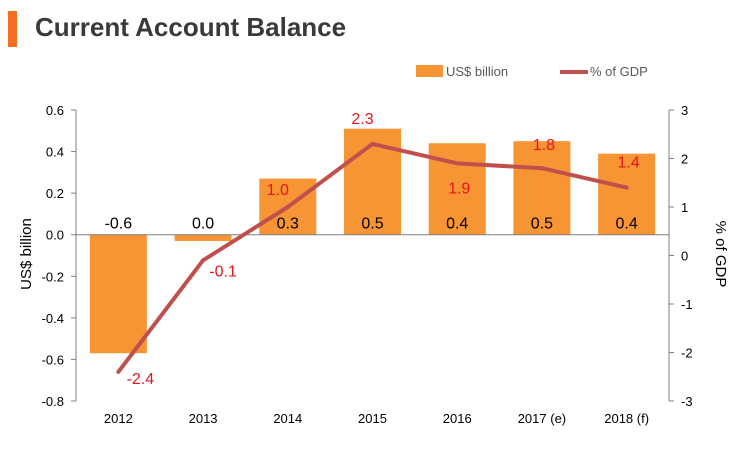  Describe the element at coordinates (53, 318) in the screenshot. I see `y-tick-label: -0.4` at that location.